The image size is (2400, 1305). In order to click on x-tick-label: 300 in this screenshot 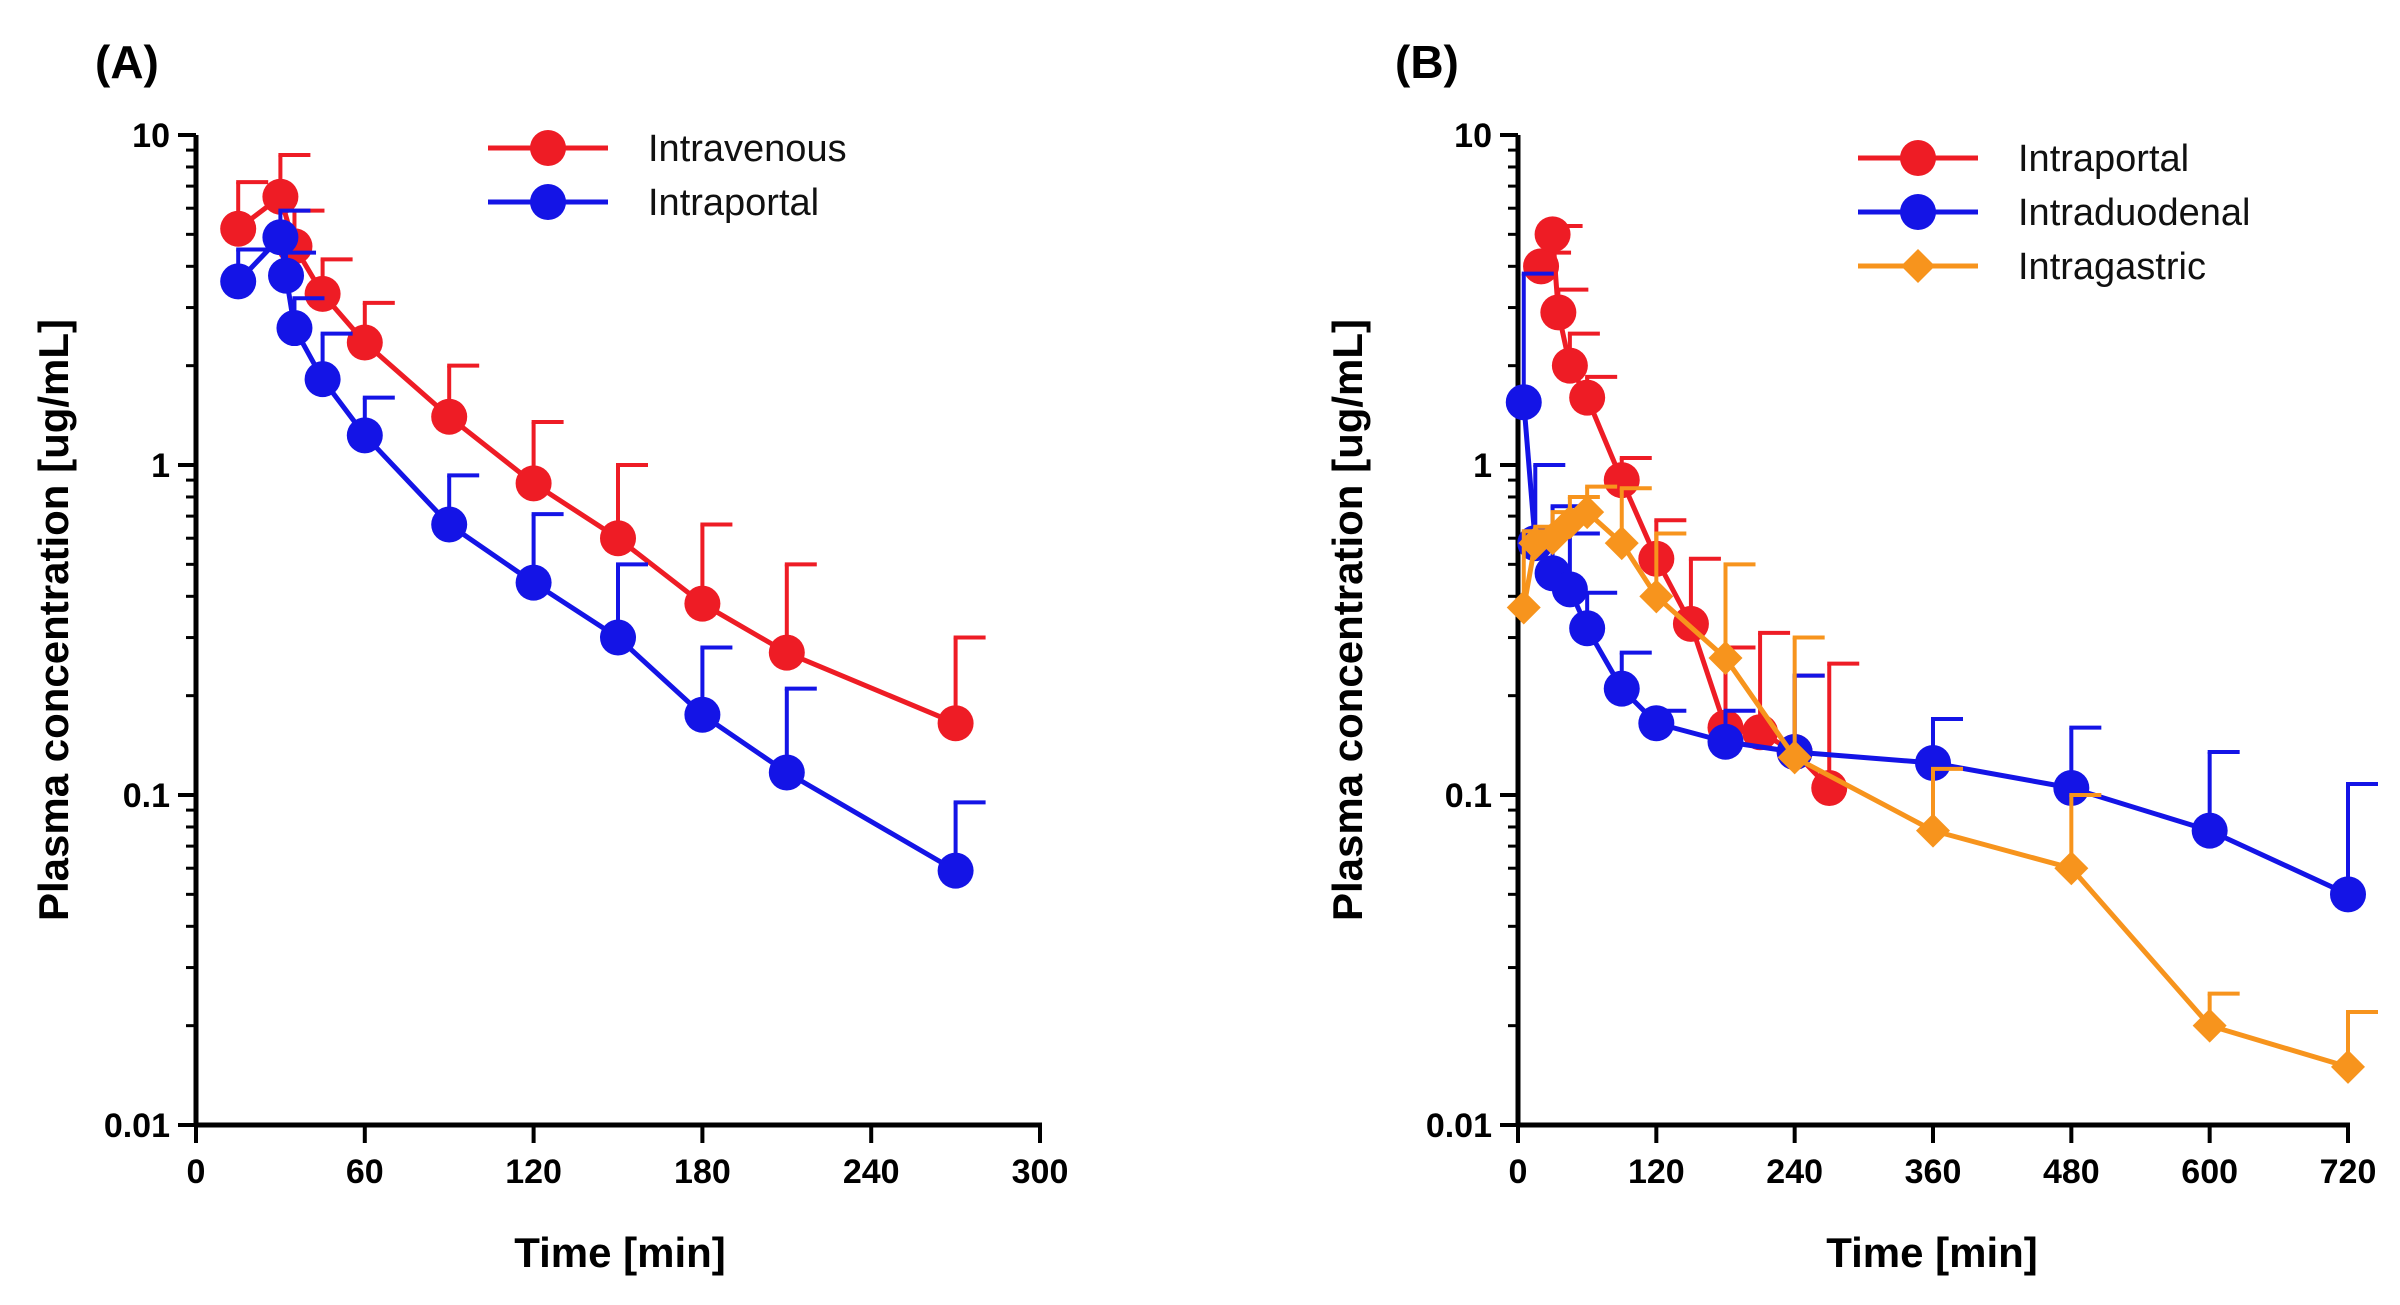, I will do `click(1040, 1172)`.